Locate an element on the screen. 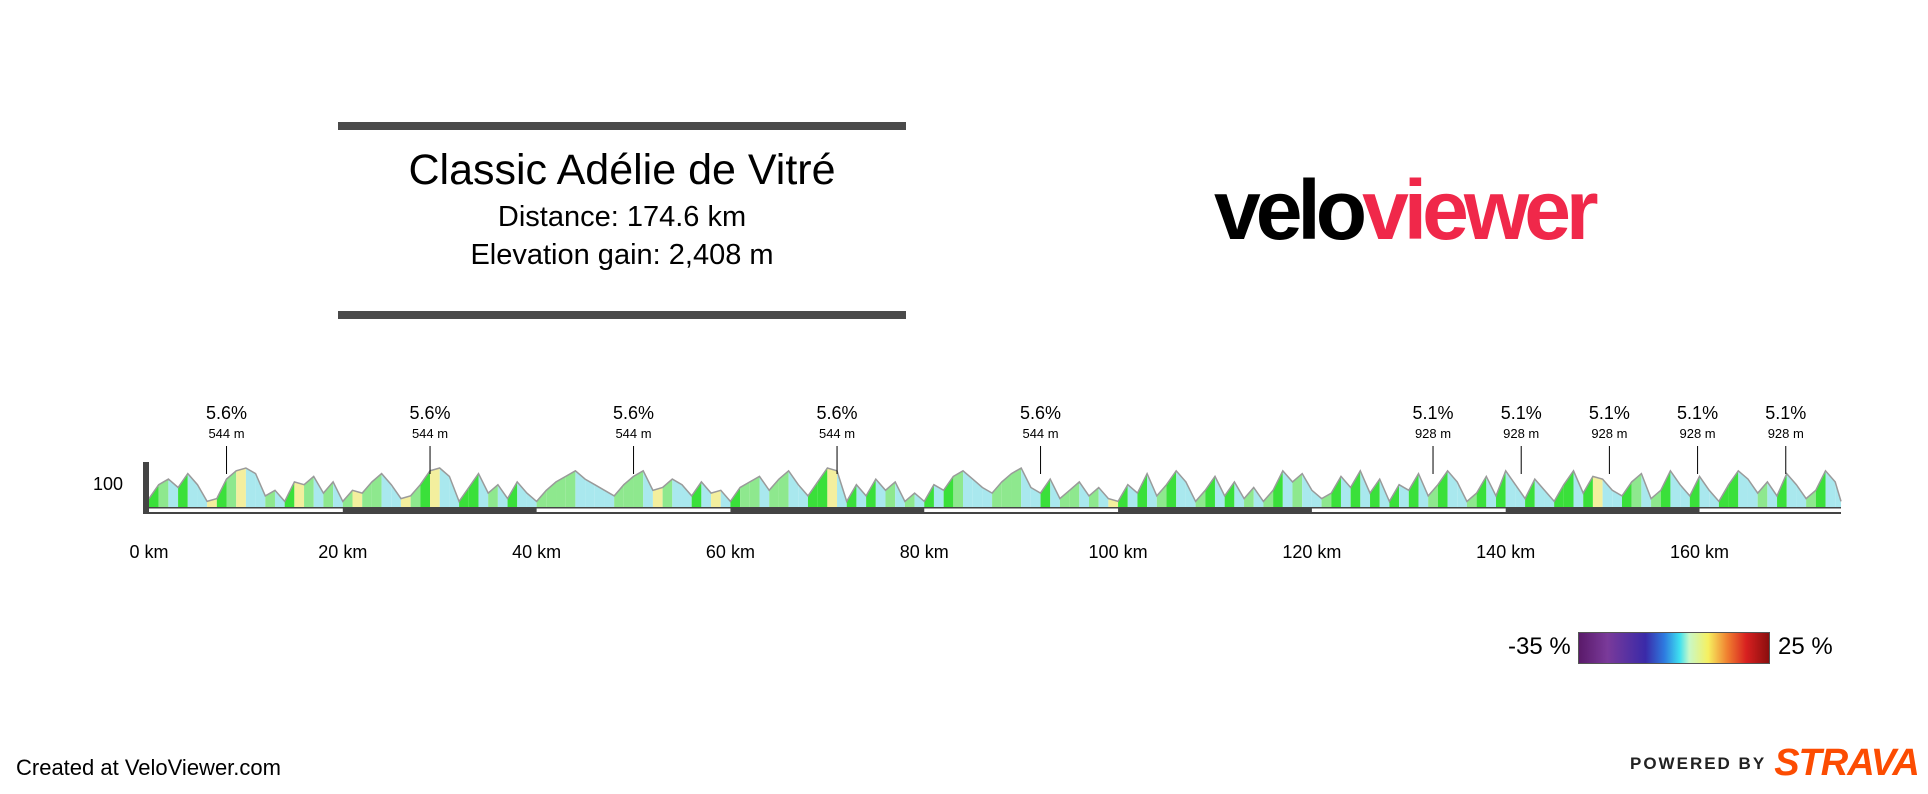 The width and height of the screenshot is (1928, 794). x-scale-stripes is located at coordinates (995, 510).